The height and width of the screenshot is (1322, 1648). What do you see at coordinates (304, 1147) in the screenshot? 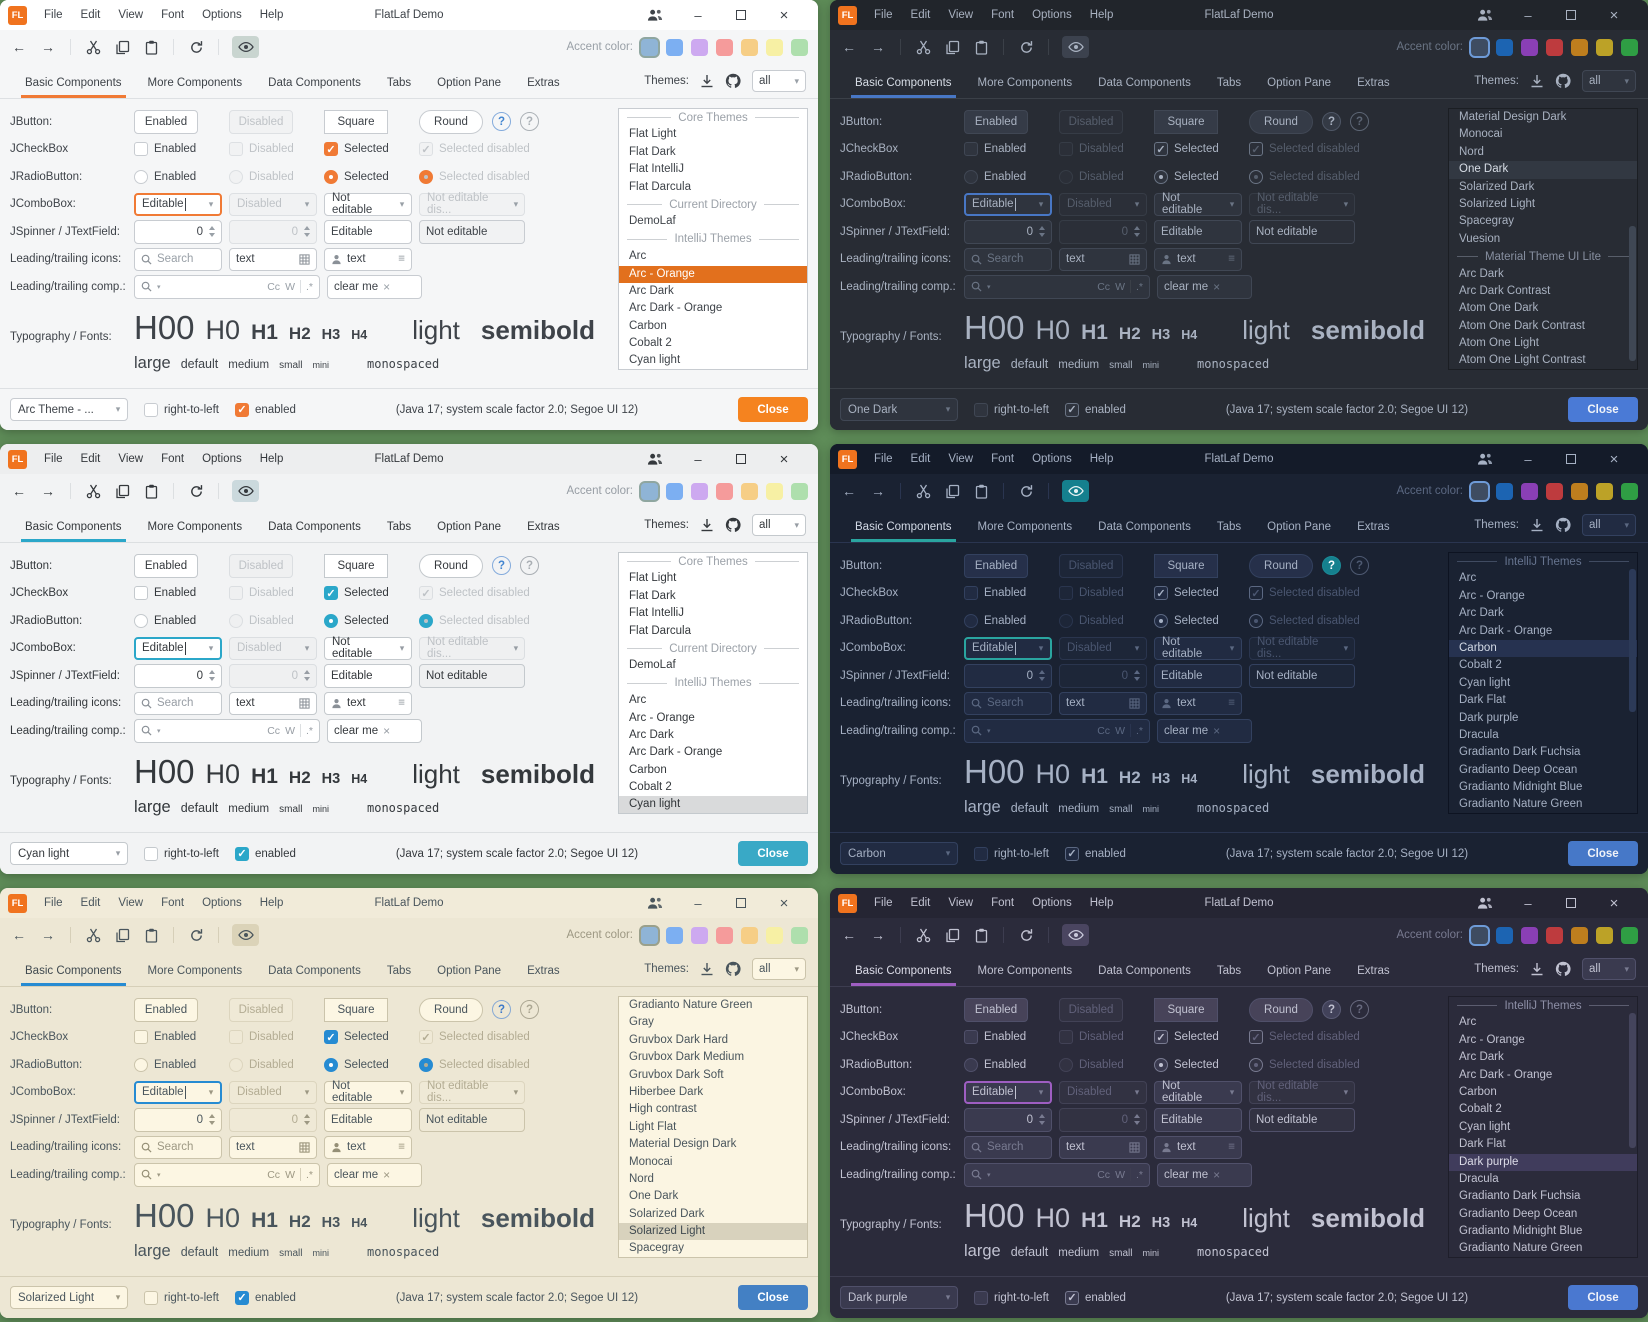
I see `grid-icon` at bounding box center [304, 1147].